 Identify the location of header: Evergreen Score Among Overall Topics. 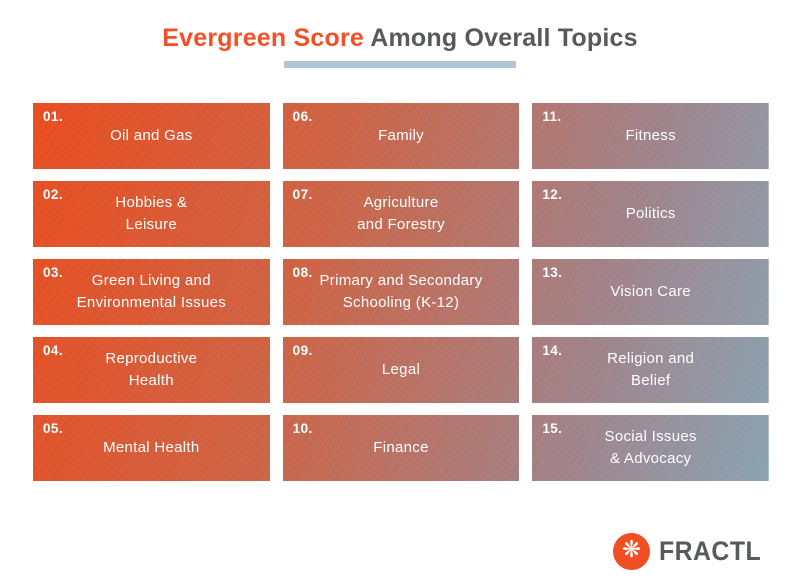
(400, 34).